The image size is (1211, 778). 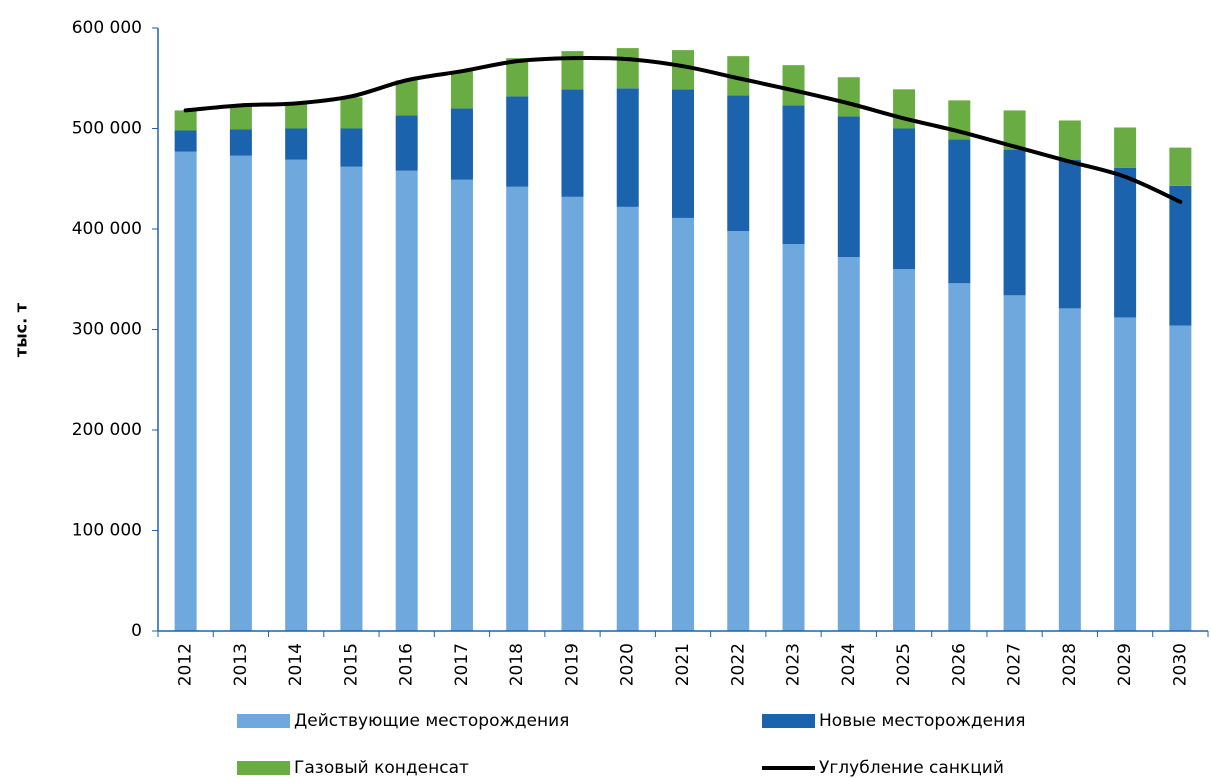 What do you see at coordinates (107, 28) in the screenshot?
I see `y-tick-label: 600 000` at bounding box center [107, 28].